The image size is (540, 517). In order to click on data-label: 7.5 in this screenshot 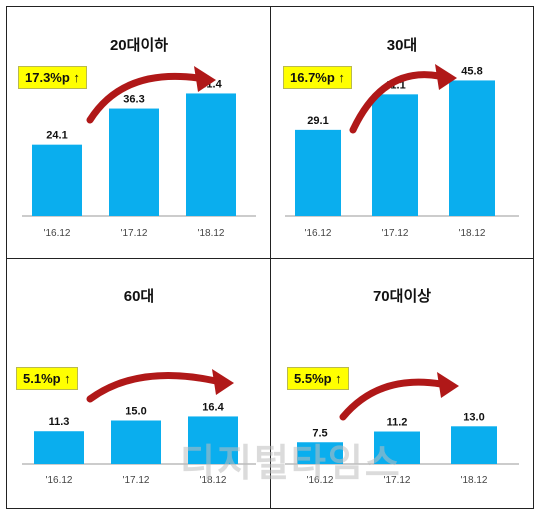, I will do `click(319, 433)`.